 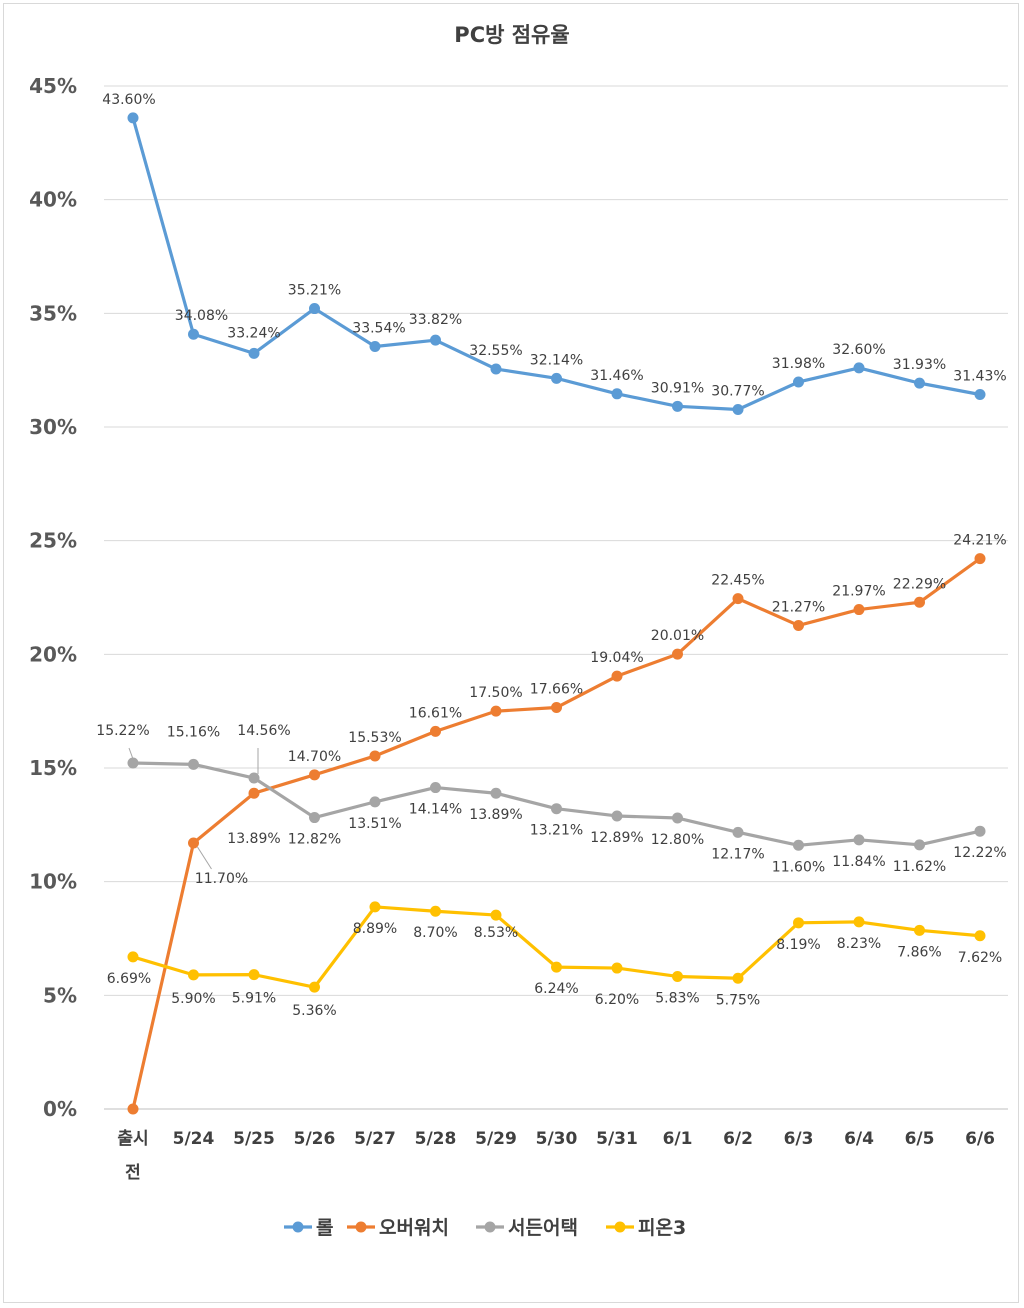 What do you see at coordinates (53, 86) in the screenshot?
I see `y-tick-label: 45%` at bounding box center [53, 86].